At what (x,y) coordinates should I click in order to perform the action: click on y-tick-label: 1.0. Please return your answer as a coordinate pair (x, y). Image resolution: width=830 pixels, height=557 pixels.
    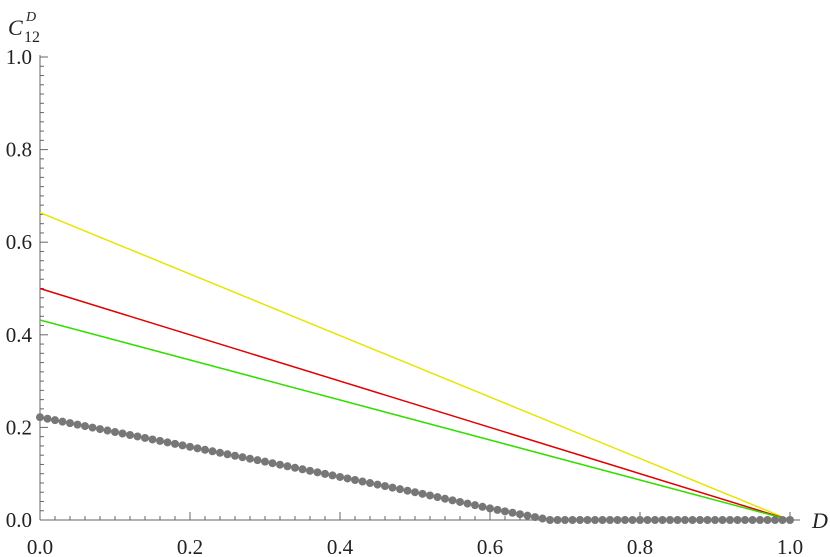
    Looking at the image, I should click on (19, 57).